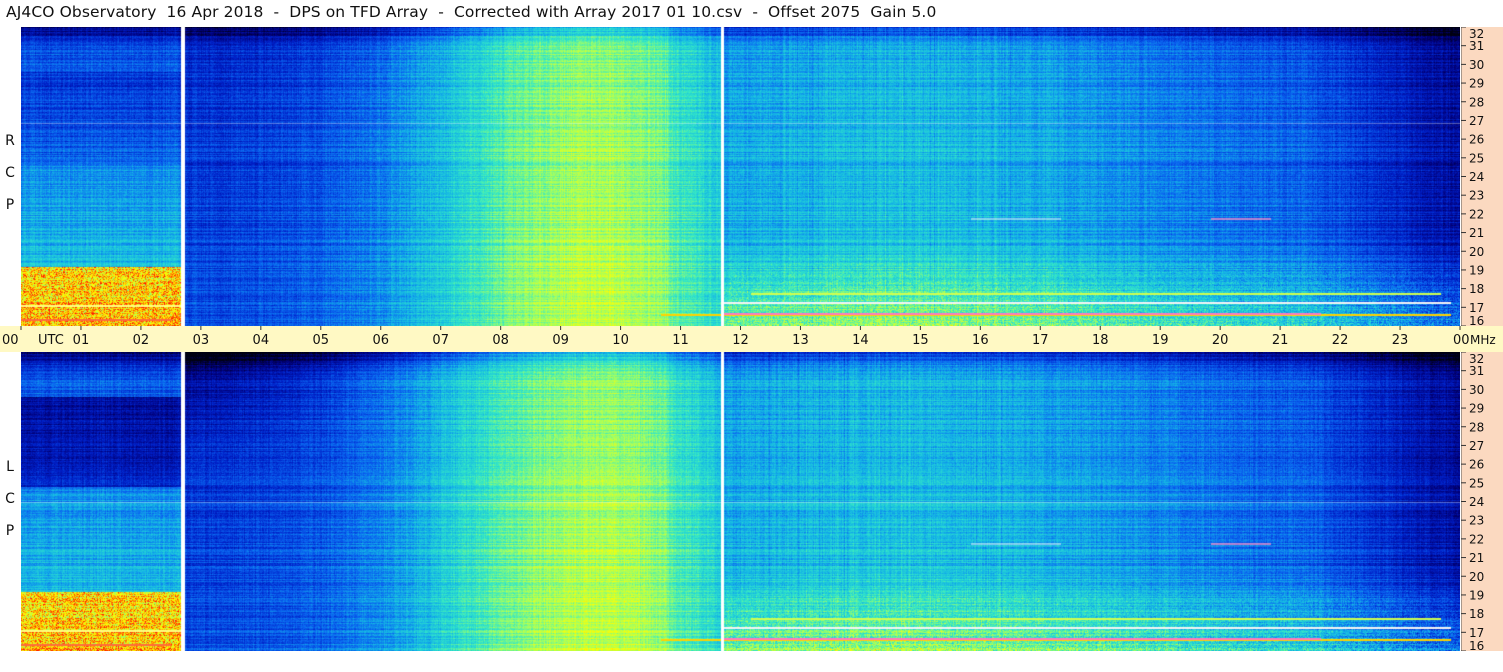 The width and height of the screenshot is (1503, 672). I want to click on time-tick-label-24: 00, so click(1461, 340).